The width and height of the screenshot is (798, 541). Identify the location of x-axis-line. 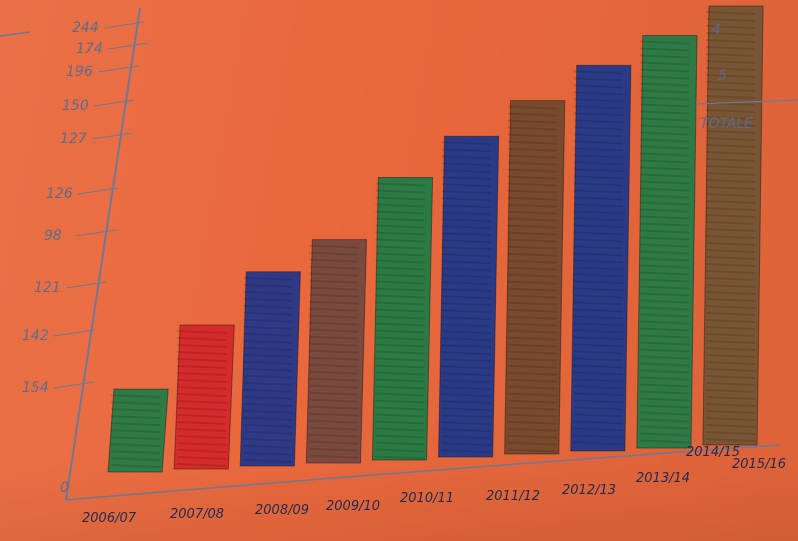
(423, 472).